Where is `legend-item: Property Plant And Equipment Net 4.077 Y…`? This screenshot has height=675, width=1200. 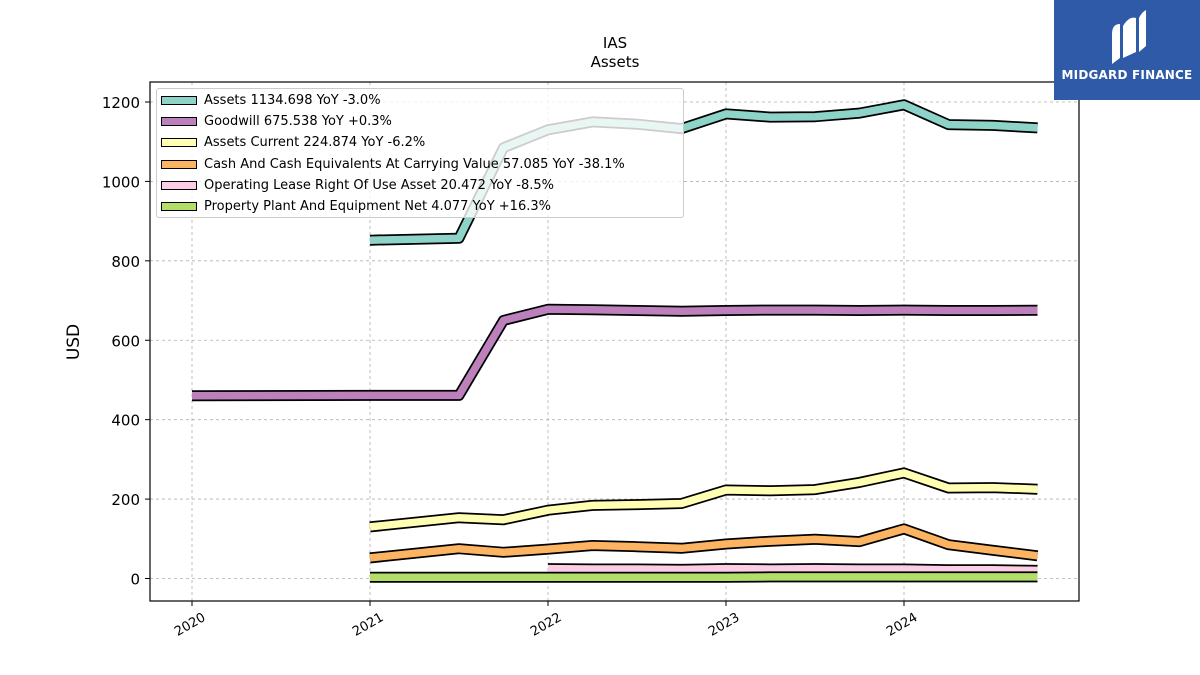 legend-item: Property Plant And Equipment Net 4.077 Y… is located at coordinates (356, 206).